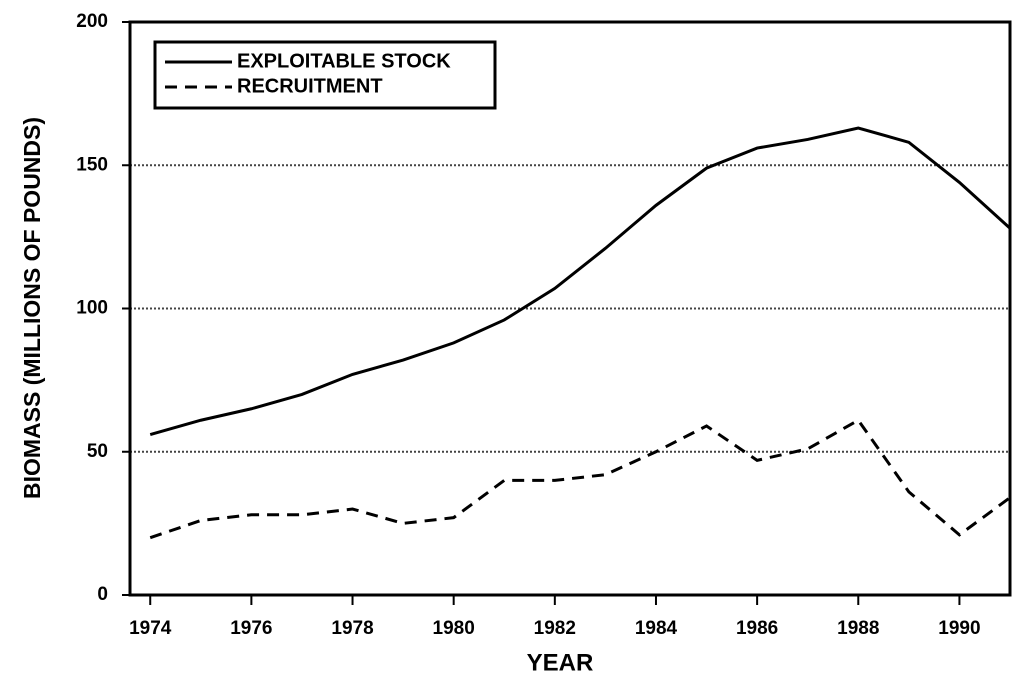  Describe the element at coordinates (310, 86) in the screenshot. I see `legend-label: RECRUITMENT` at that location.